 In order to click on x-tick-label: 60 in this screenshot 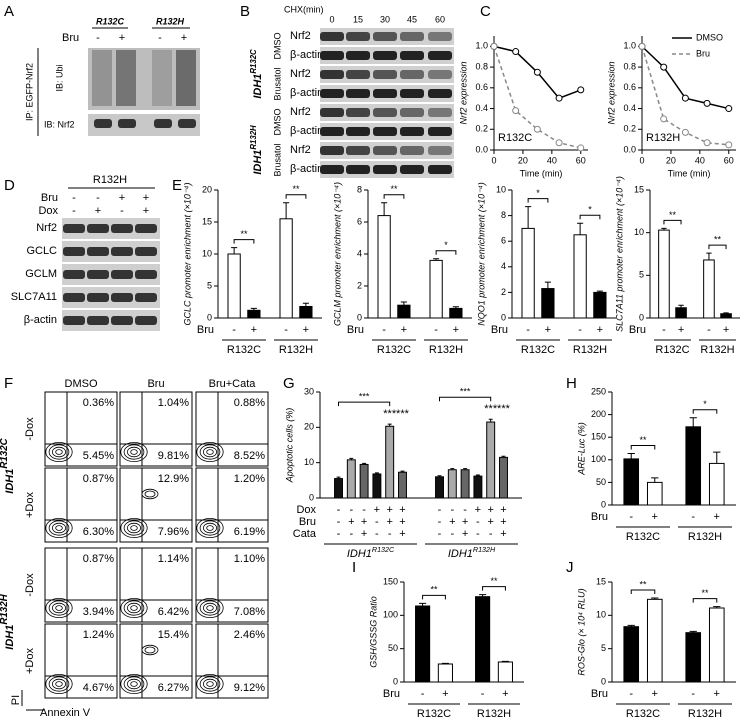, I will do `click(729, 160)`.